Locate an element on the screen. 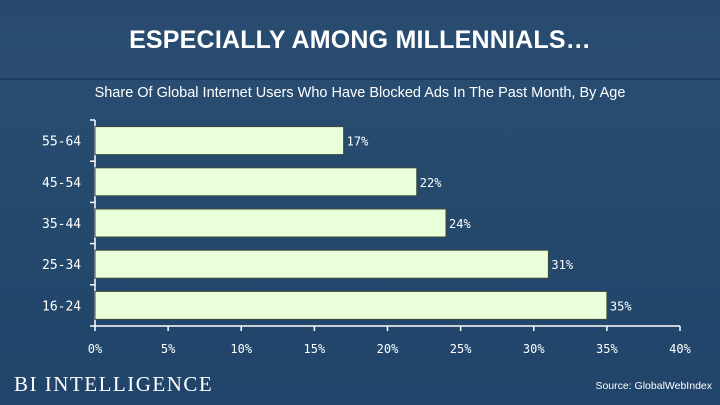 Image resolution: width=720 pixels, height=405 pixels. x-tick-label: 35% is located at coordinates (607, 349).